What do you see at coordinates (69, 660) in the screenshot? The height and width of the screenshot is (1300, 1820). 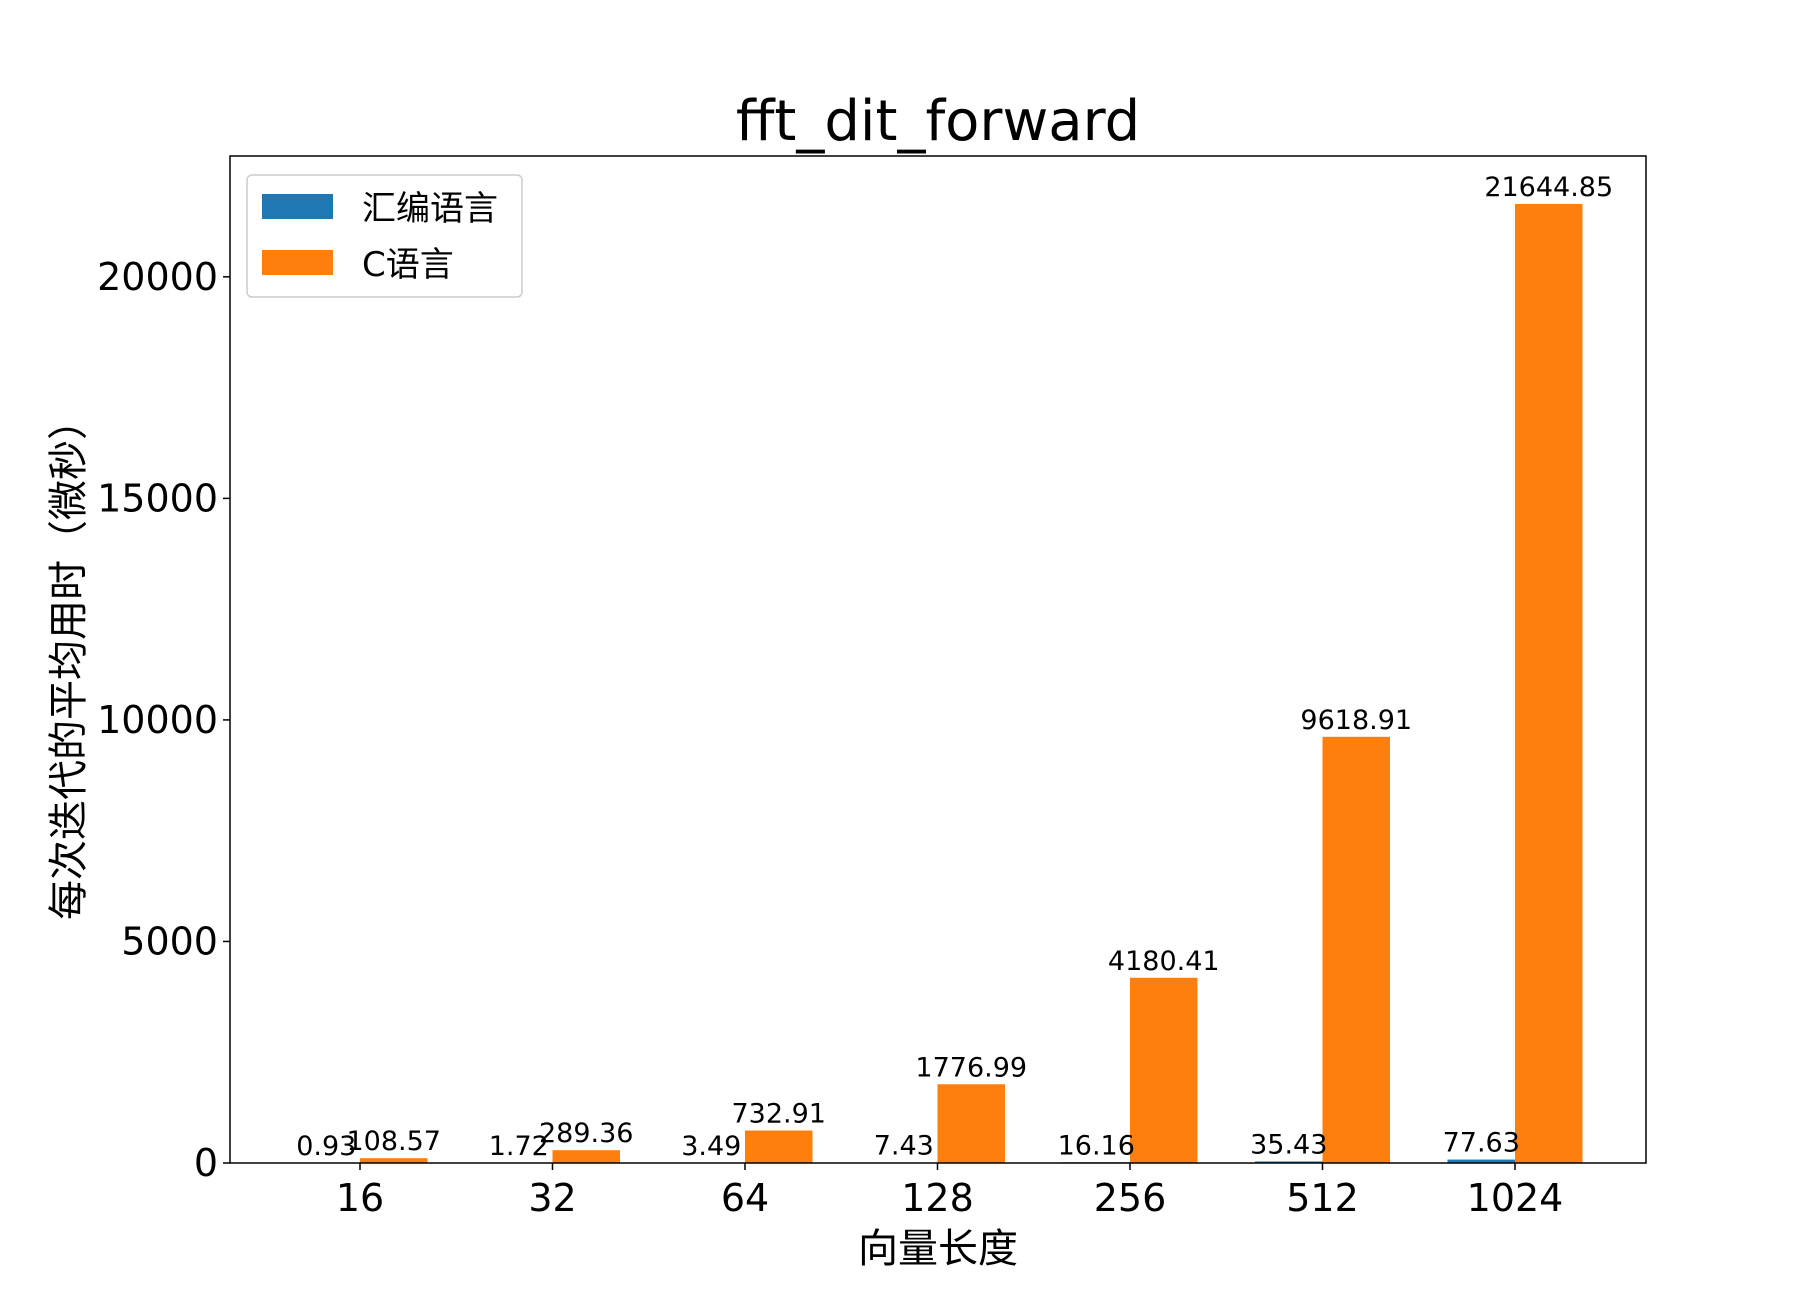 I see `y-axis-label: 每次迭代的平均用时（微秒）` at bounding box center [69, 660].